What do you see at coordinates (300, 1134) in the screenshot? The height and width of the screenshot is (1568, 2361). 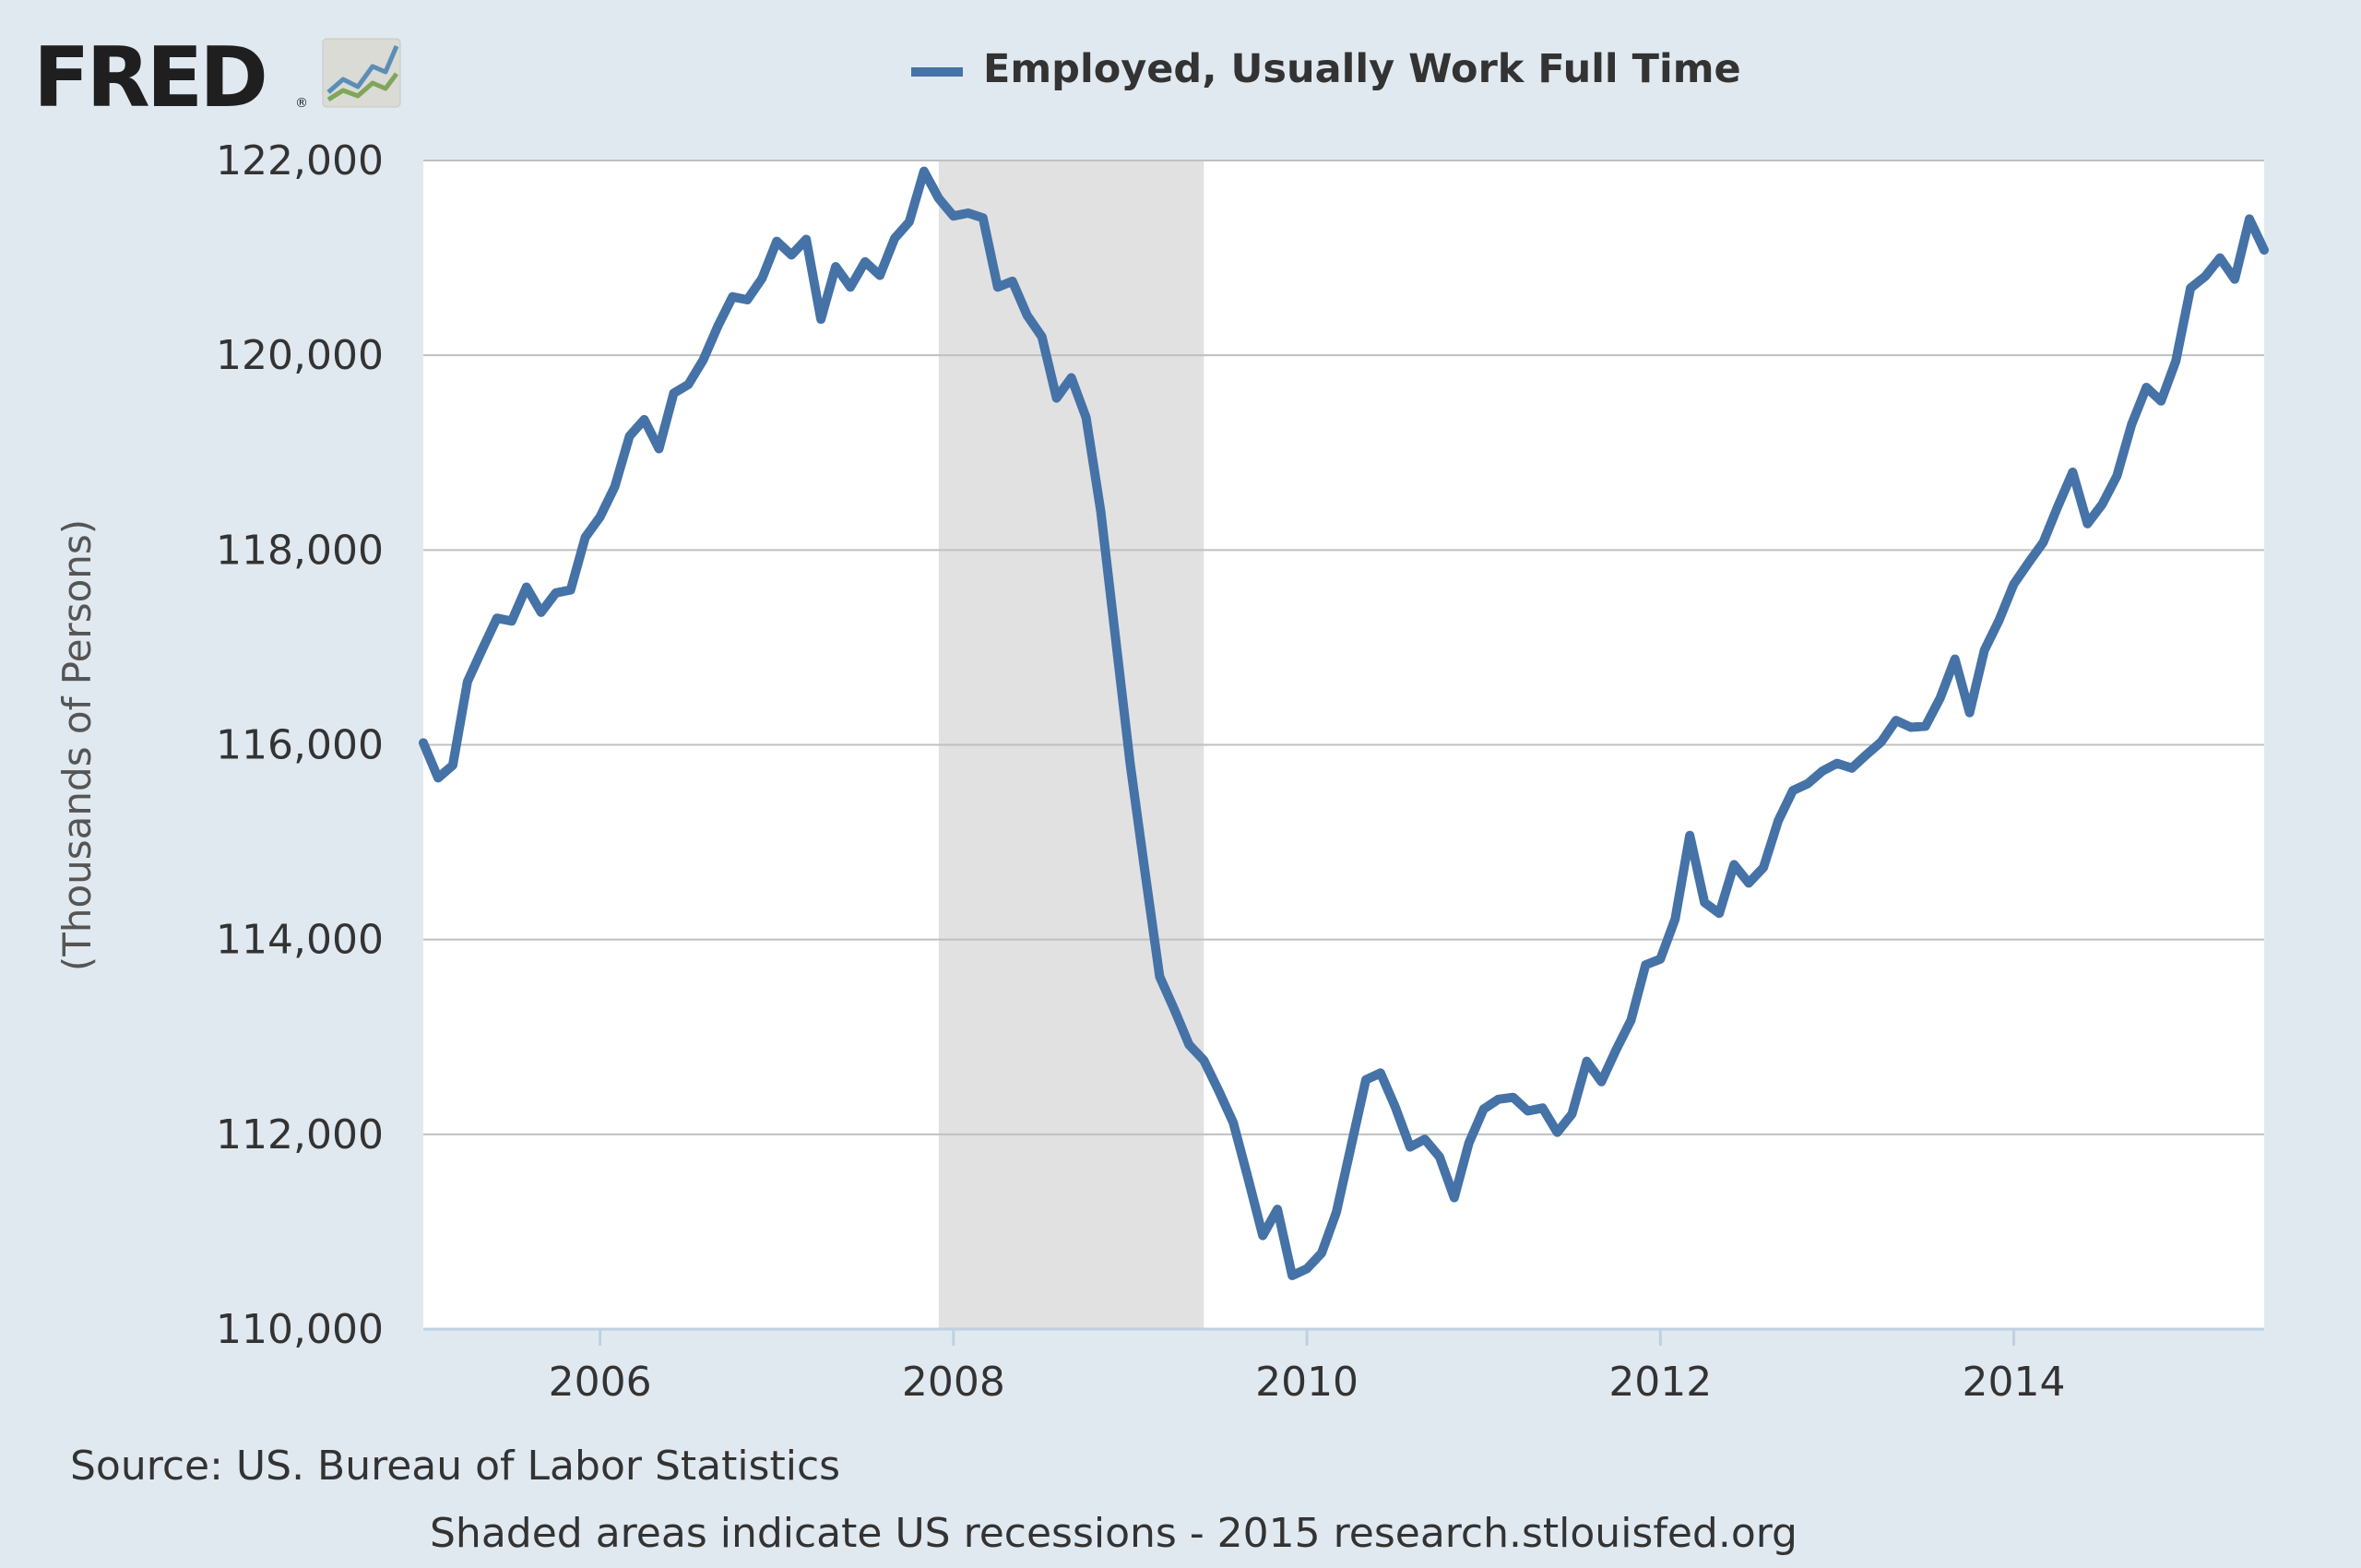 I see `y-tick-label: 112,000` at bounding box center [300, 1134].